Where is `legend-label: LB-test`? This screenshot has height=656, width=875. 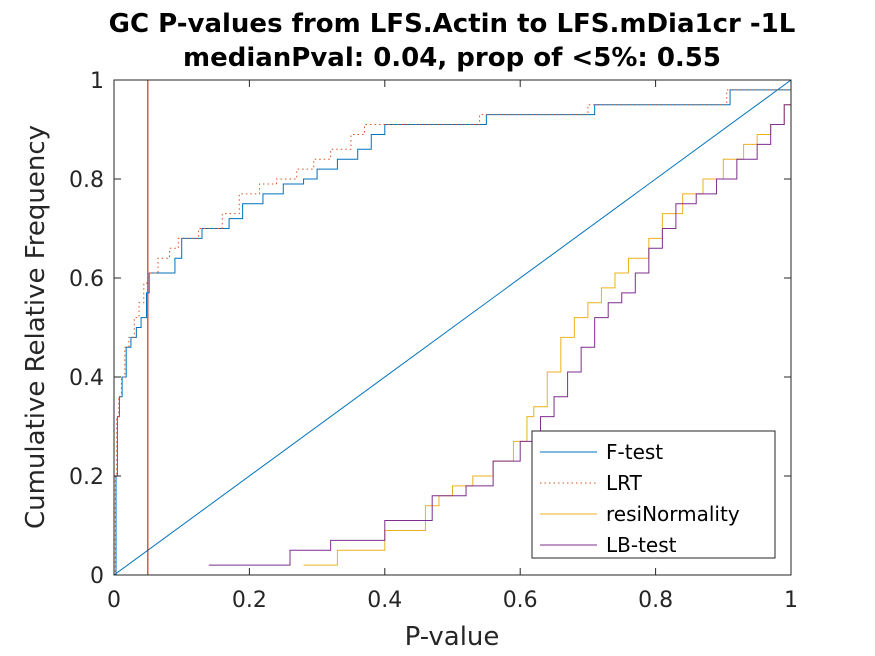 legend-label: LB-test is located at coordinates (641, 545).